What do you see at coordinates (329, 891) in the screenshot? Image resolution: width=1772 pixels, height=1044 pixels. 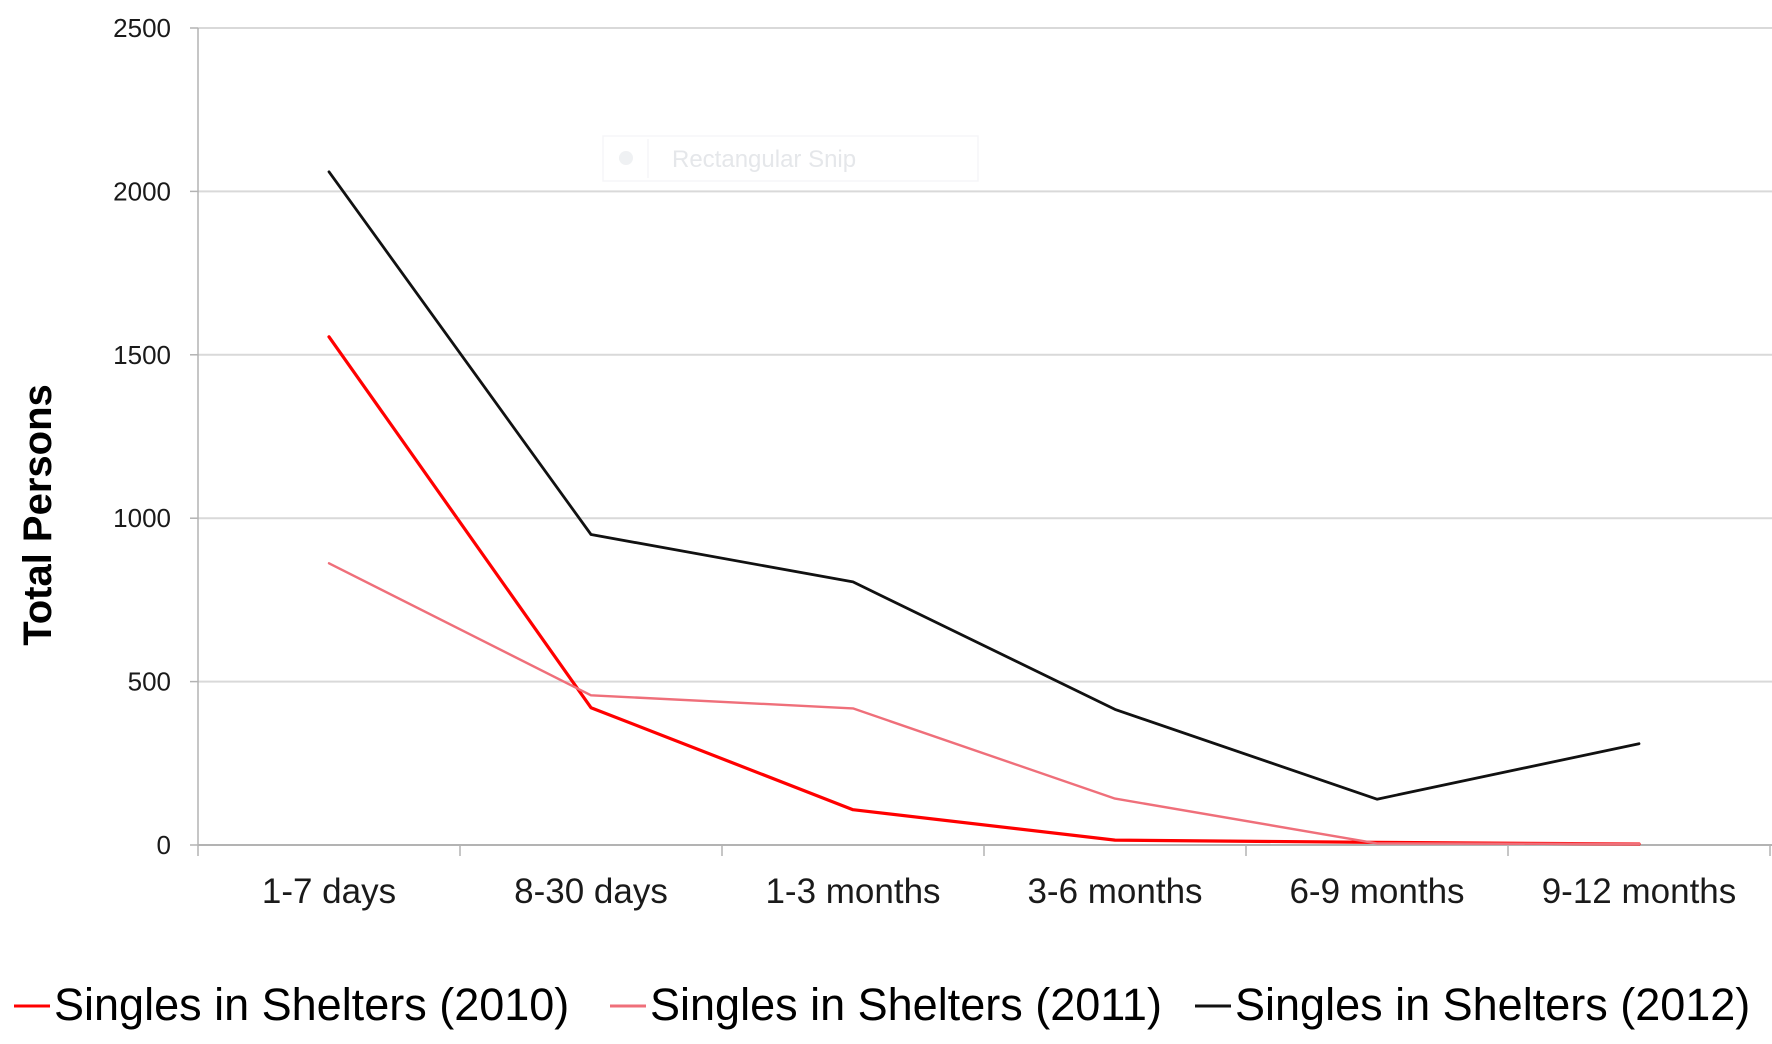 I see `x-tick-label: 1-7 days` at bounding box center [329, 891].